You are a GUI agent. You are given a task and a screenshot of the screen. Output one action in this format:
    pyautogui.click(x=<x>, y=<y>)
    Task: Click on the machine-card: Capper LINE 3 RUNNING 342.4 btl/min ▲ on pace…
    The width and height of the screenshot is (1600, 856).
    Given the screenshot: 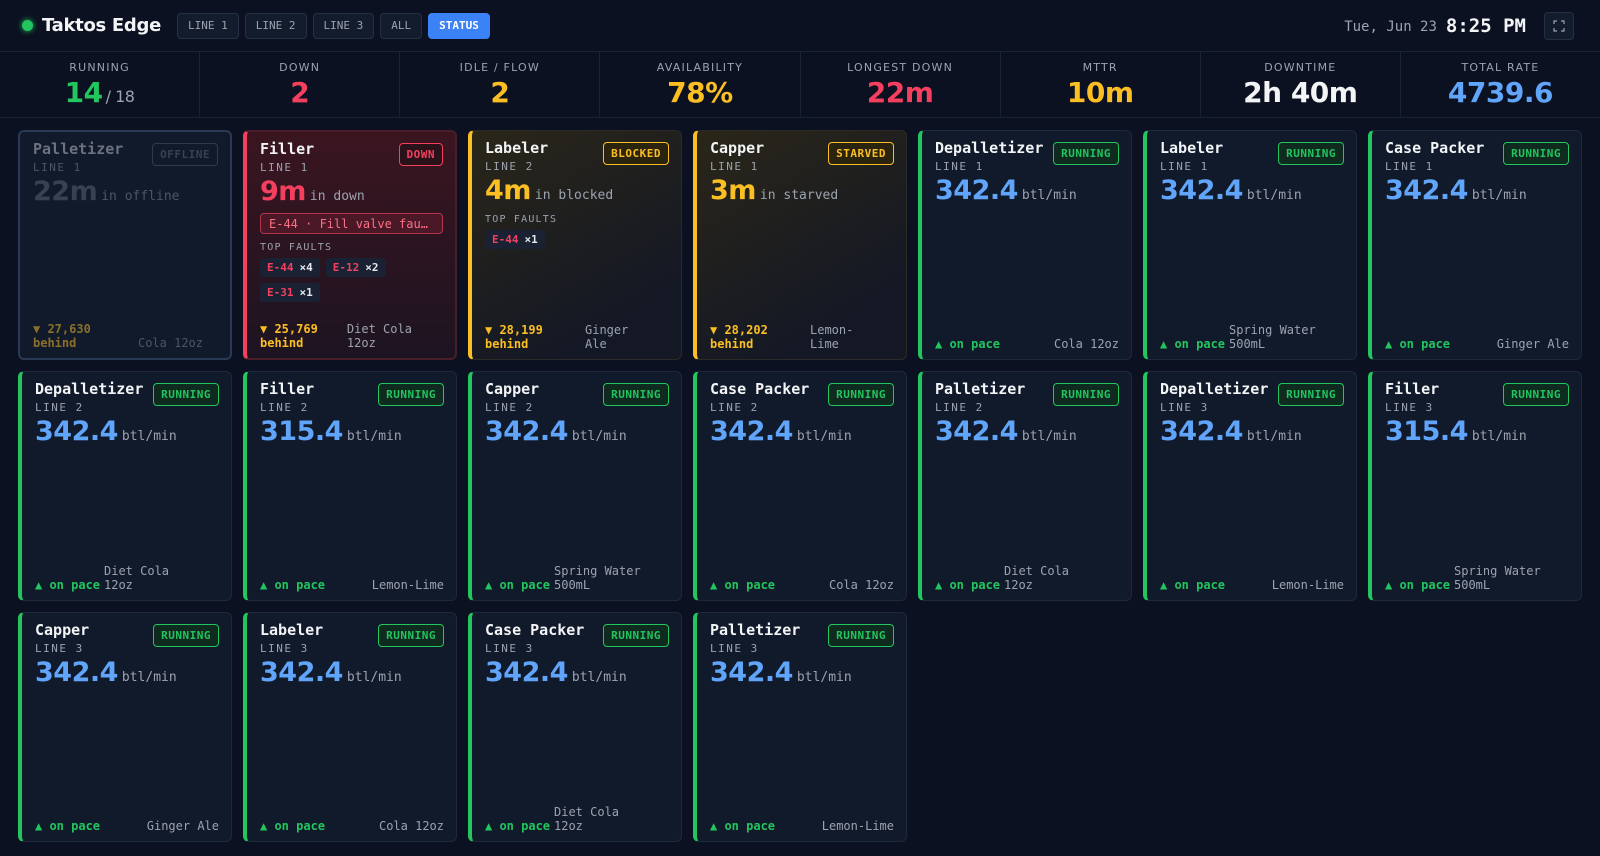 What is the action you would take?
    pyautogui.click(x=125, y=727)
    